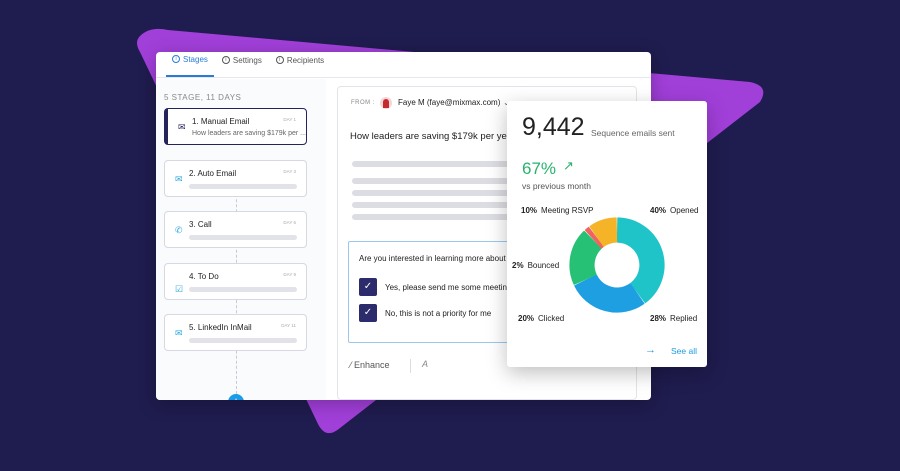 Image resolution: width=900 pixels, height=471 pixels. What do you see at coordinates (403, 65) in the screenshot?
I see `tab-bar: i Stages i Settings i Recipients` at bounding box center [403, 65].